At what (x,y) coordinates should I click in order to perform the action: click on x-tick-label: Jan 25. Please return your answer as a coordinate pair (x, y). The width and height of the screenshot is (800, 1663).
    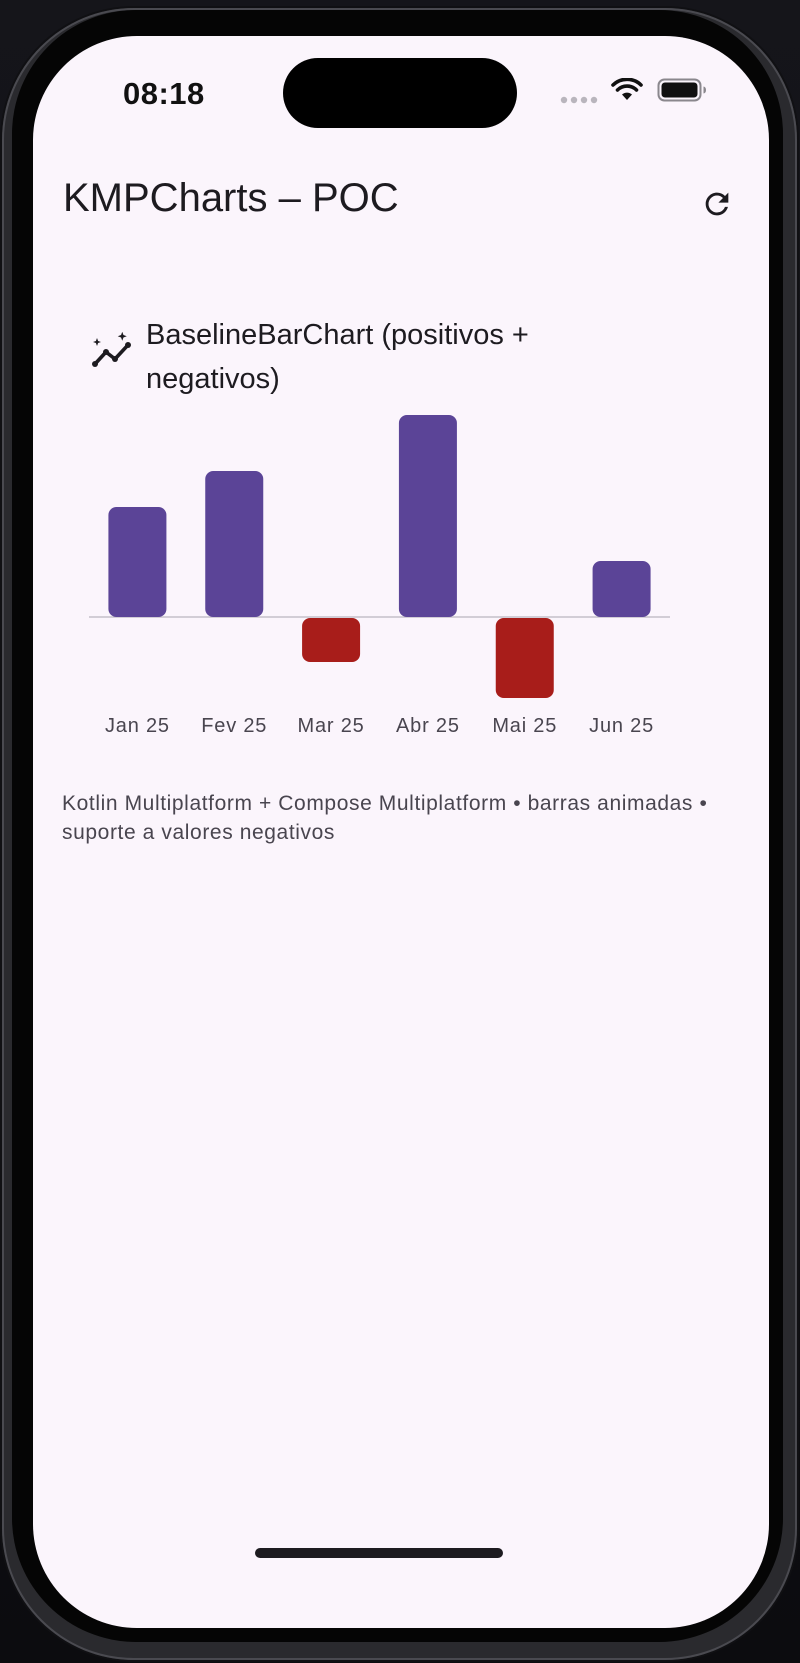
    Looking at the image, I should click on (137, 726).